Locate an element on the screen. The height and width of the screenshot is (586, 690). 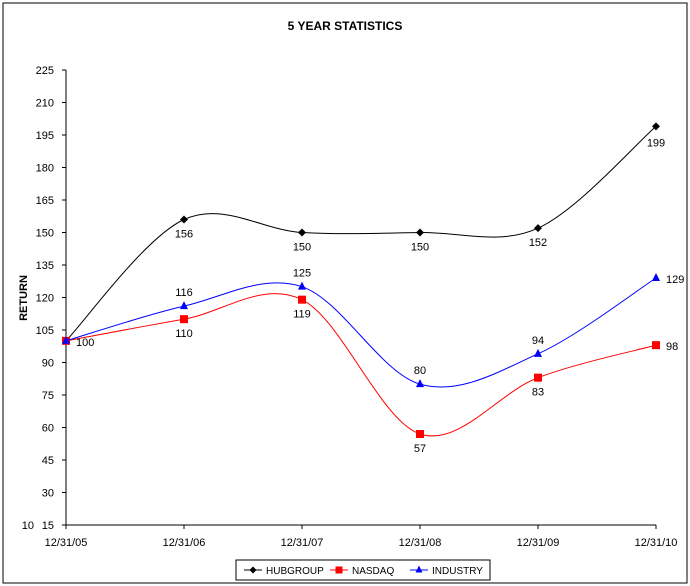
legend-label: INDUSTRY is located at coordinates (457, 571).